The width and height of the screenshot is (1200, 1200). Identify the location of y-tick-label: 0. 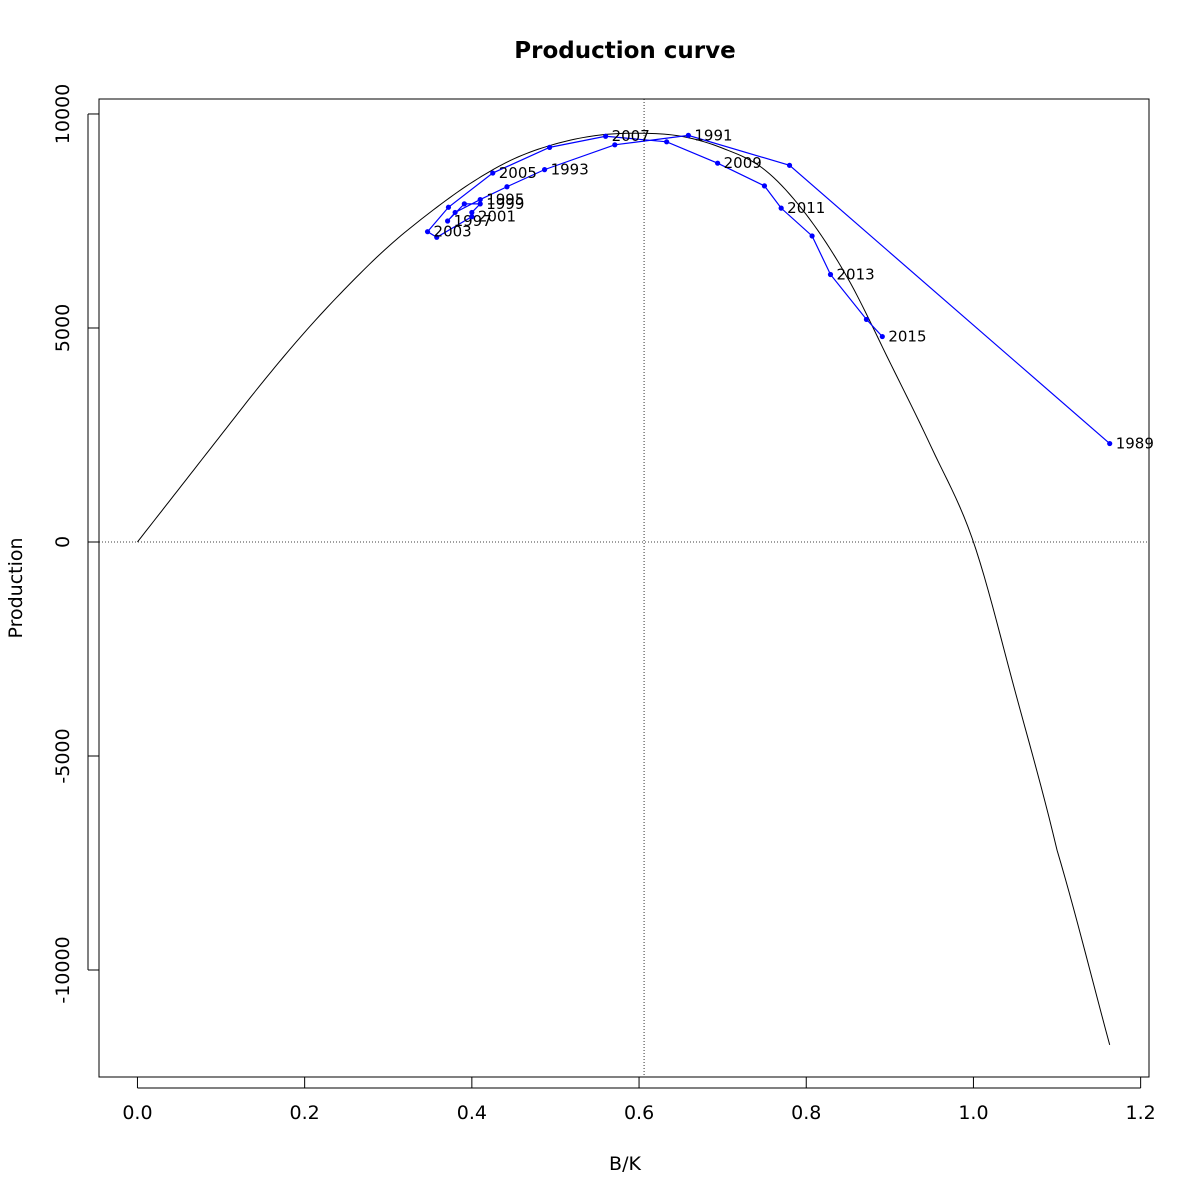
(63, 542).